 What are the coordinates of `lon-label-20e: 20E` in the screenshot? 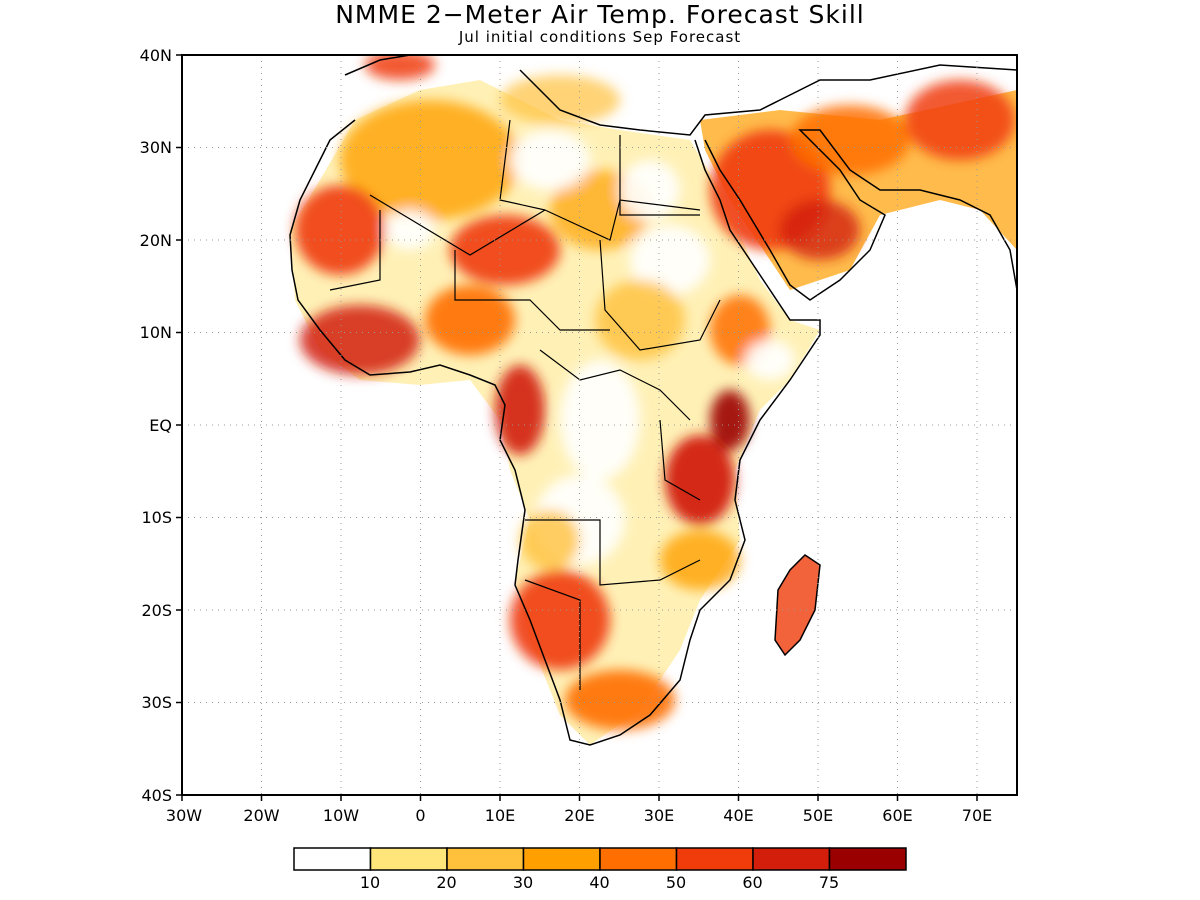 It's located at (579, 815).